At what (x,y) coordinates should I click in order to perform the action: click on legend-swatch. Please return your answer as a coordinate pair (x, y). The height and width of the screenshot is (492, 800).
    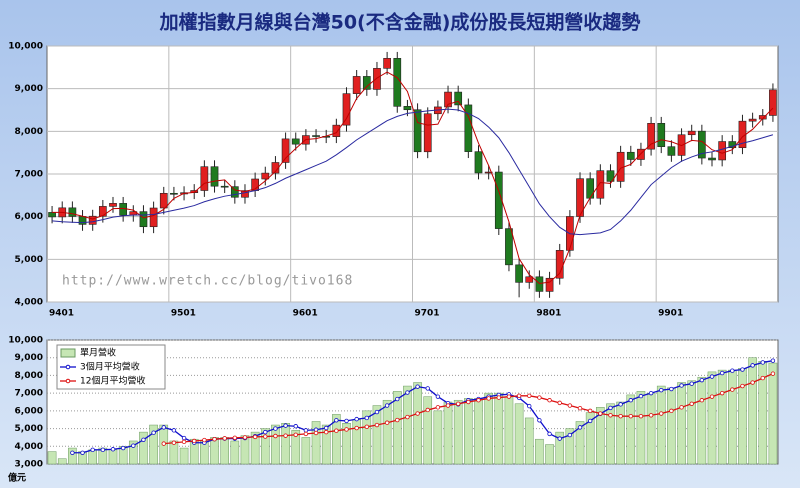
    Looking at the image, I should click on (68, 353).